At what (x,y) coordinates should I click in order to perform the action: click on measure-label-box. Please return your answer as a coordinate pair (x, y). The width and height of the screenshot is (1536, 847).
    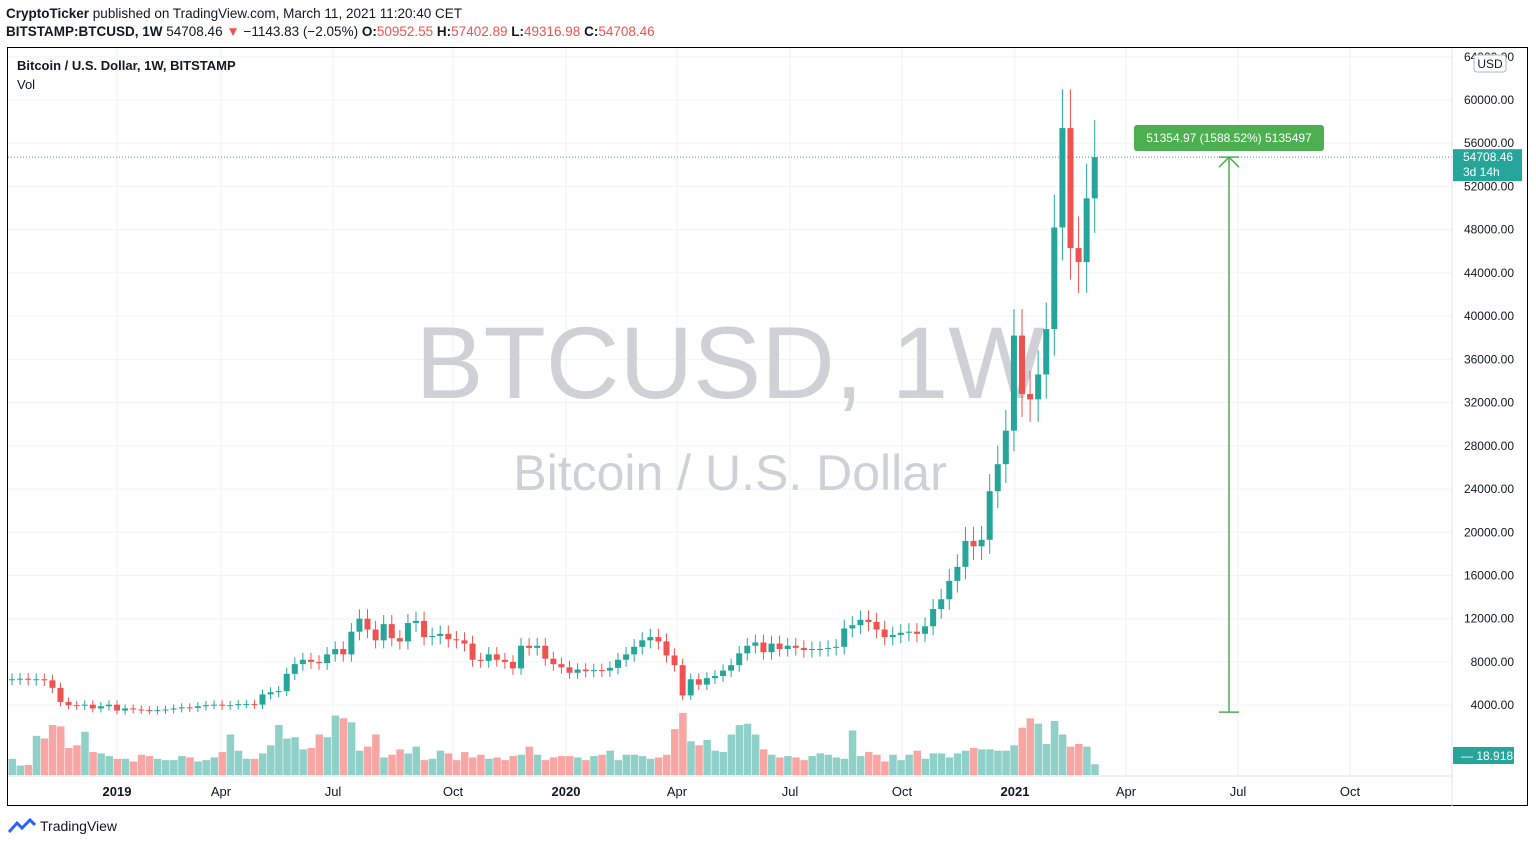
    Looking at the image, I should click on (1229, 138).